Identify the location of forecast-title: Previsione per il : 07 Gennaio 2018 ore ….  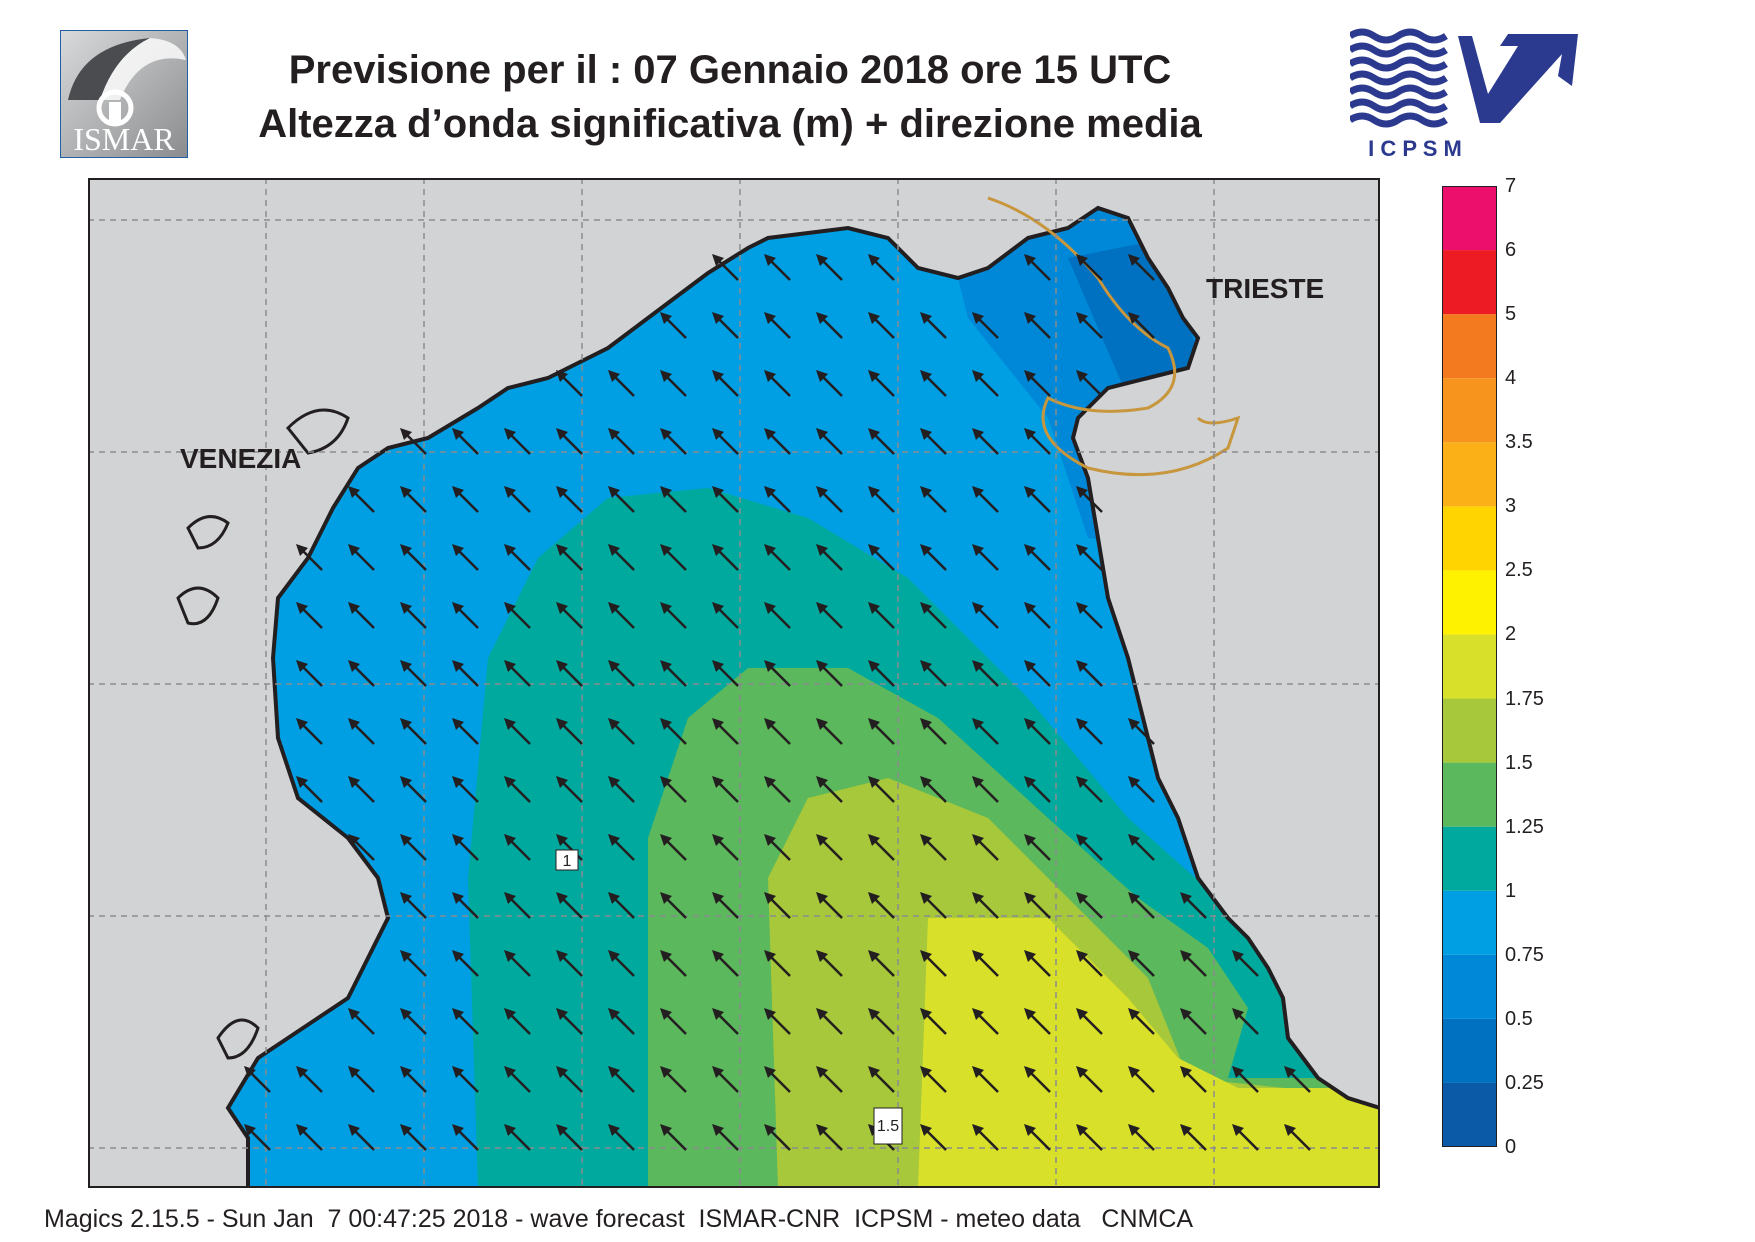
(730, 70).